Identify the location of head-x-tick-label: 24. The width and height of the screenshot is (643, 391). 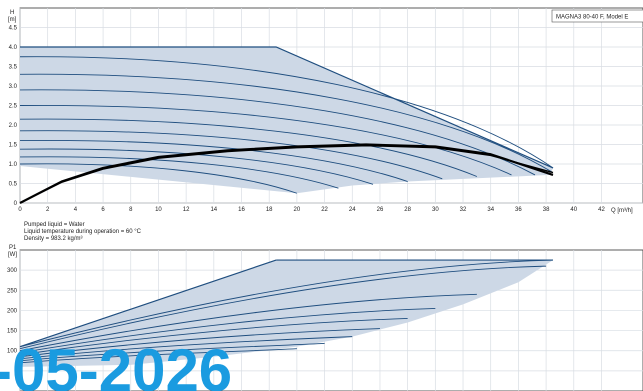
(352, 210).